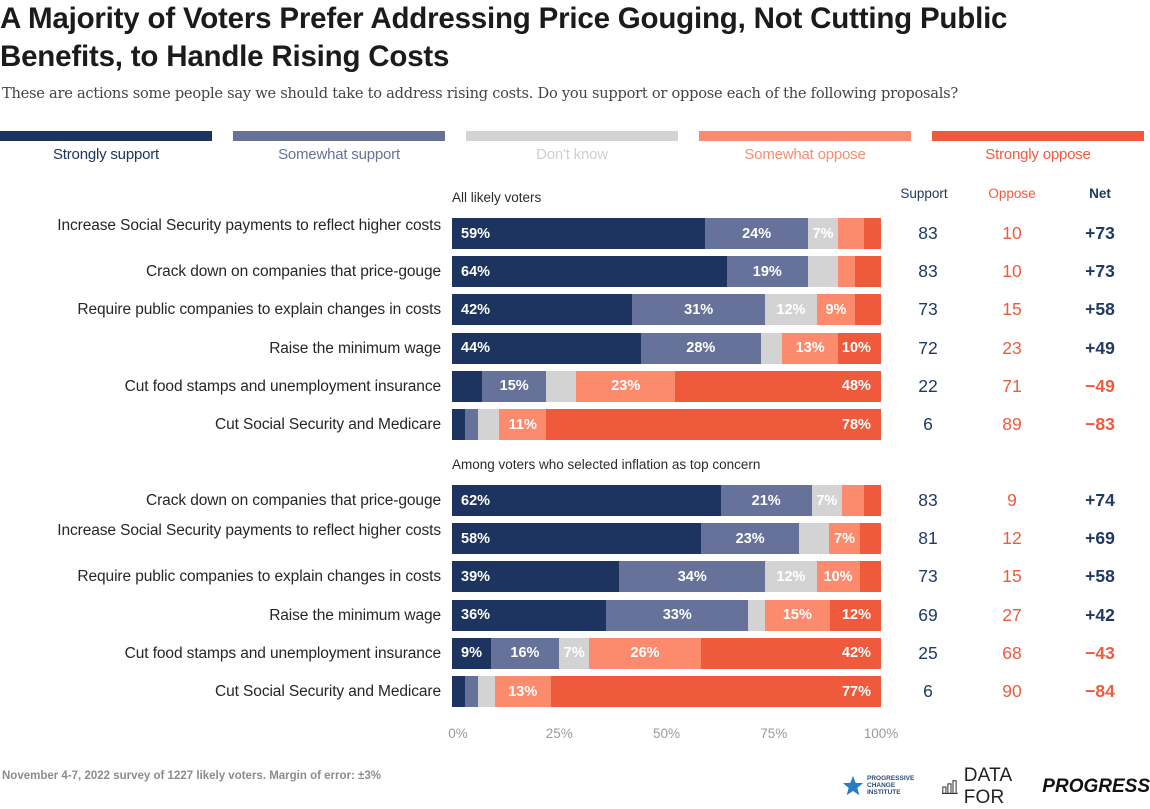 This screenshot has height=809, width=1150. What do you see at coordinates (476, 615) in the screenshot?
I see `data-label: 36%` at bounding box center [476, 615].